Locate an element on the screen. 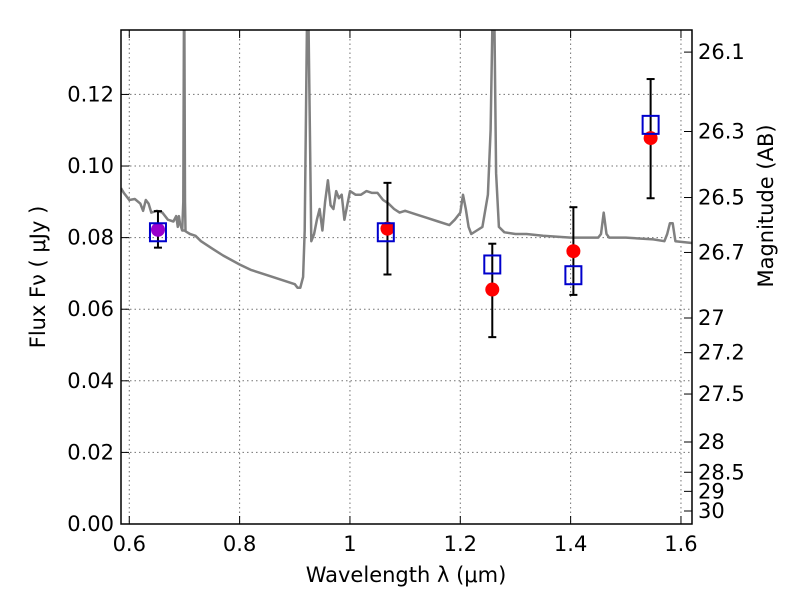  x-axis-label: Wavelength λ (μm) is located at coordinates (406, 575).